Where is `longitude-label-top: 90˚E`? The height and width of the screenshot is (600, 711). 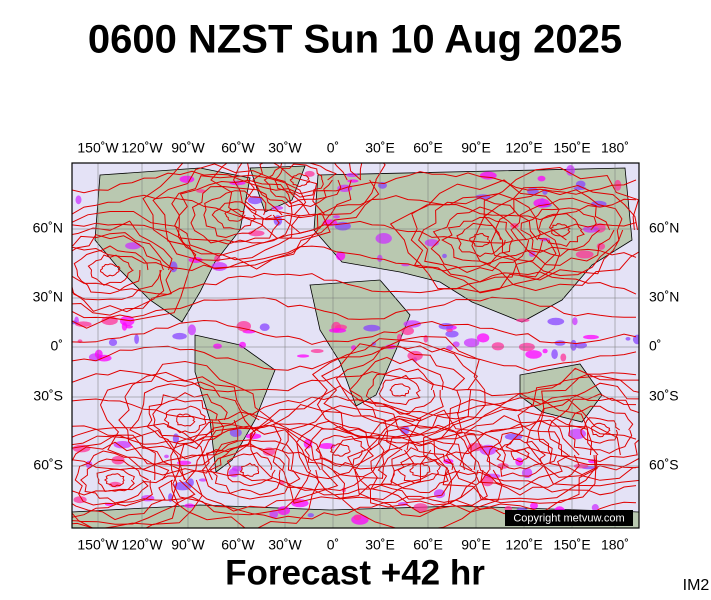 longitude-label-top: 90˚E is located at coordinates (476, 148).